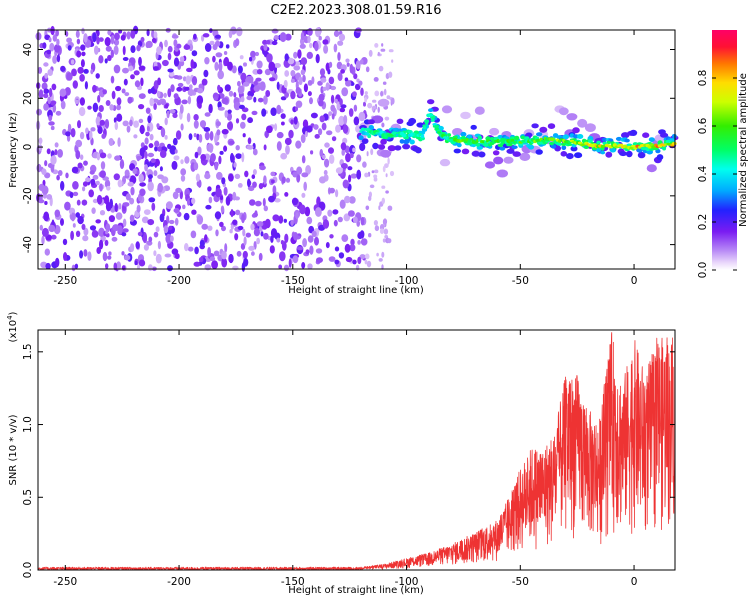  What do you see at coordinates (520, 582) in the screenshot?
I see `x-tick-label: -50` at bounding box center [520, 582].